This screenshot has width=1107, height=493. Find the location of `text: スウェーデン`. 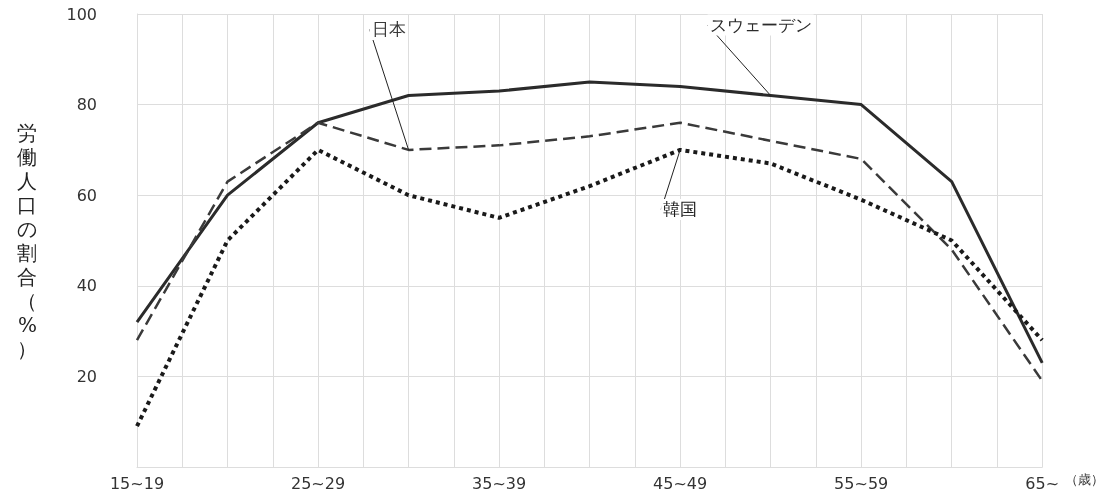

text: スウェーデン is located at coordinates (760, 25).